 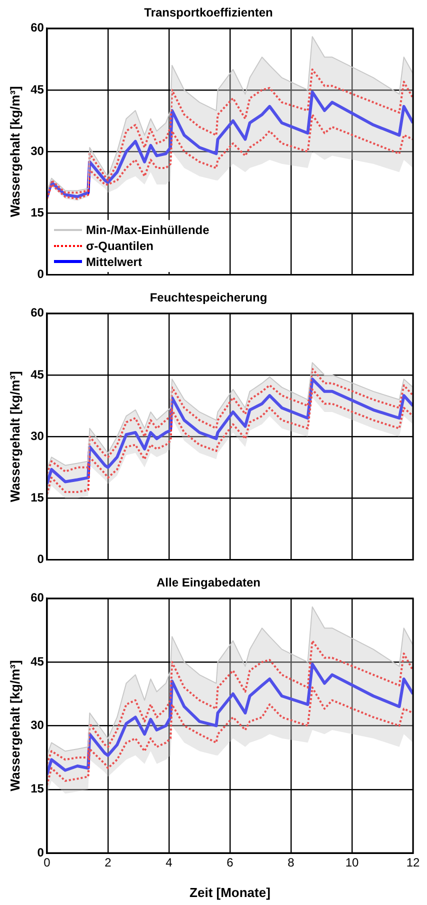 I want to click on chart-title: Feuchtespeicherung, so click(x=209, y=297).